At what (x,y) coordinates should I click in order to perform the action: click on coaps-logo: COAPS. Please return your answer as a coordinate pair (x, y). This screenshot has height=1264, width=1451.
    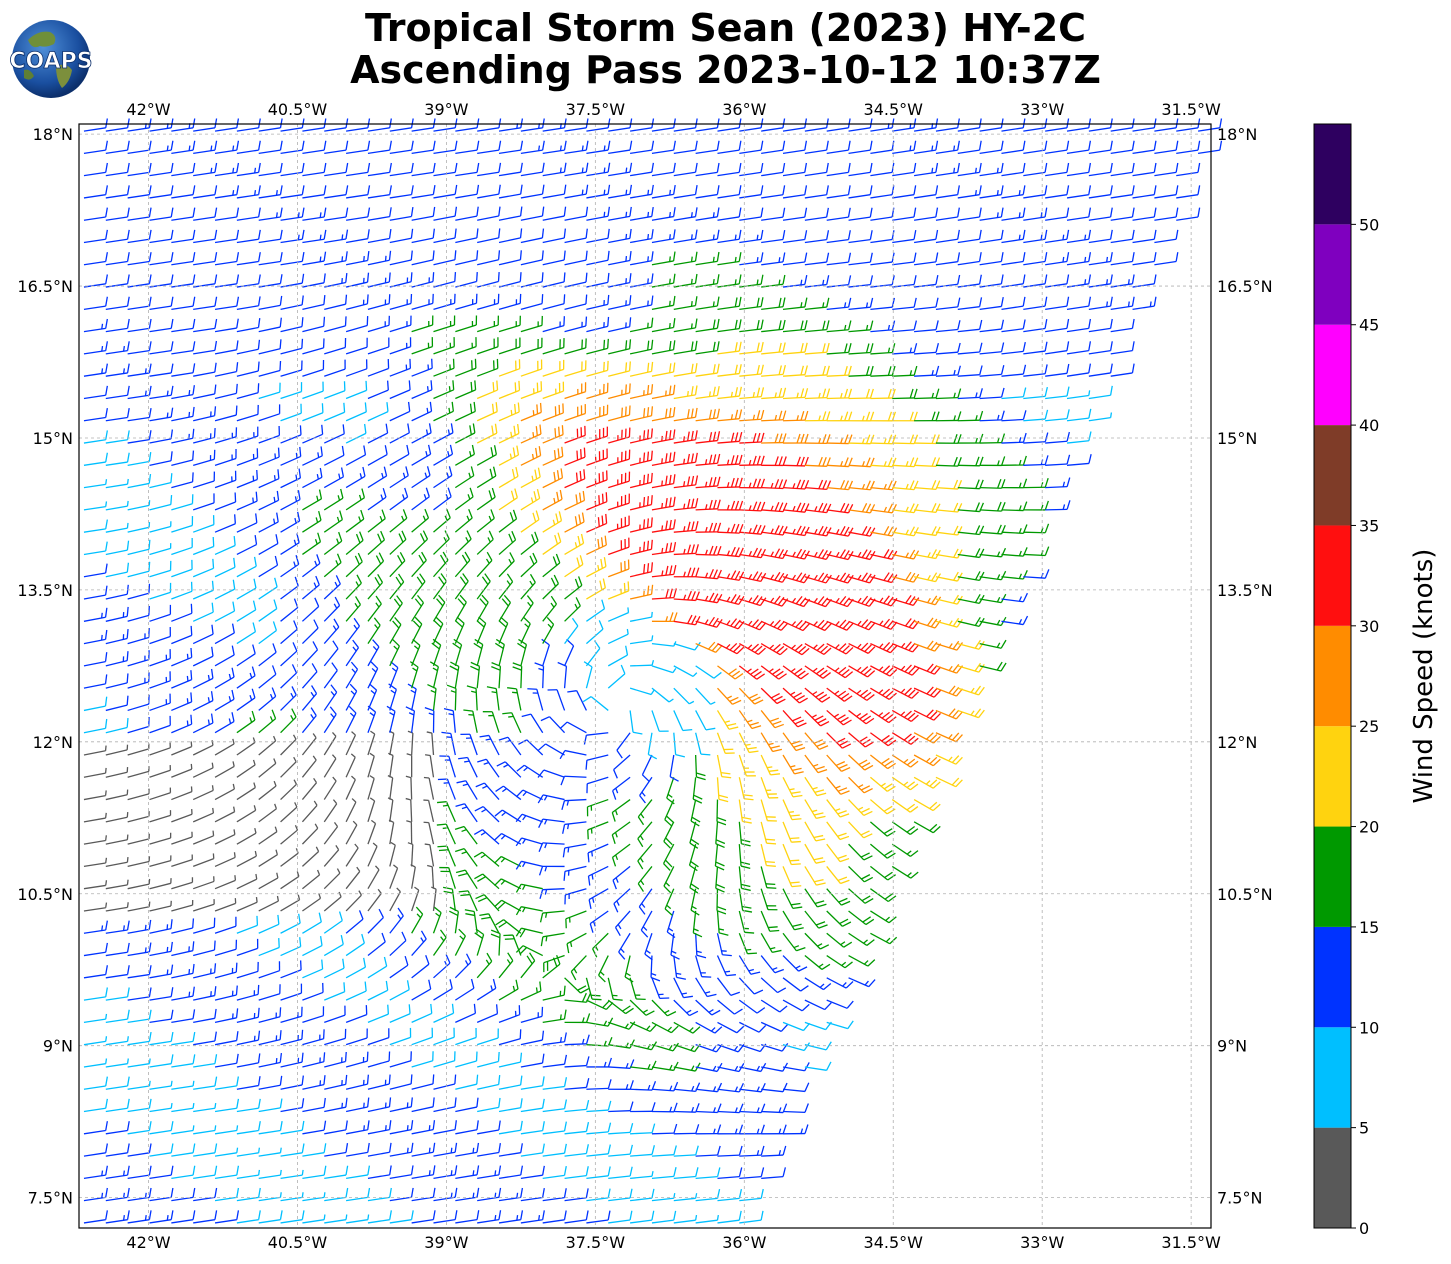
    Looking at the image, I should click on (51, 59).